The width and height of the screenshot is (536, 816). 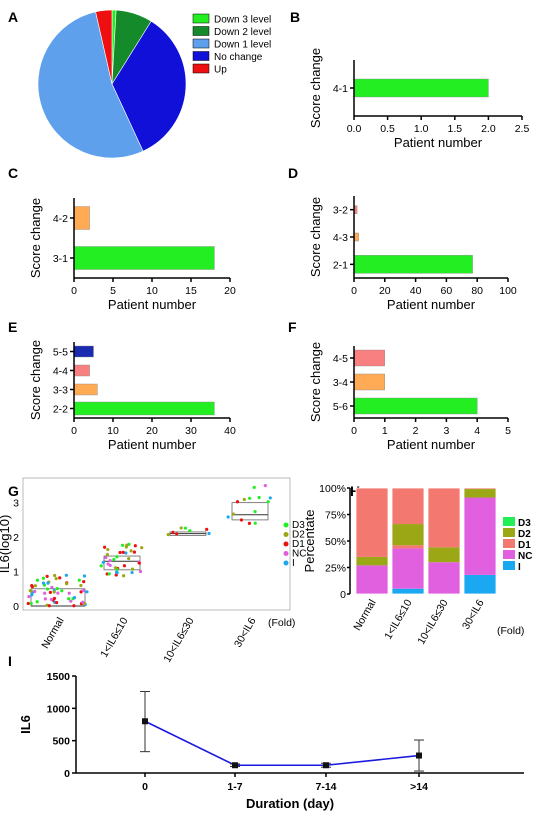 I want to click on panel-label: C, so click(x=13, y=173).